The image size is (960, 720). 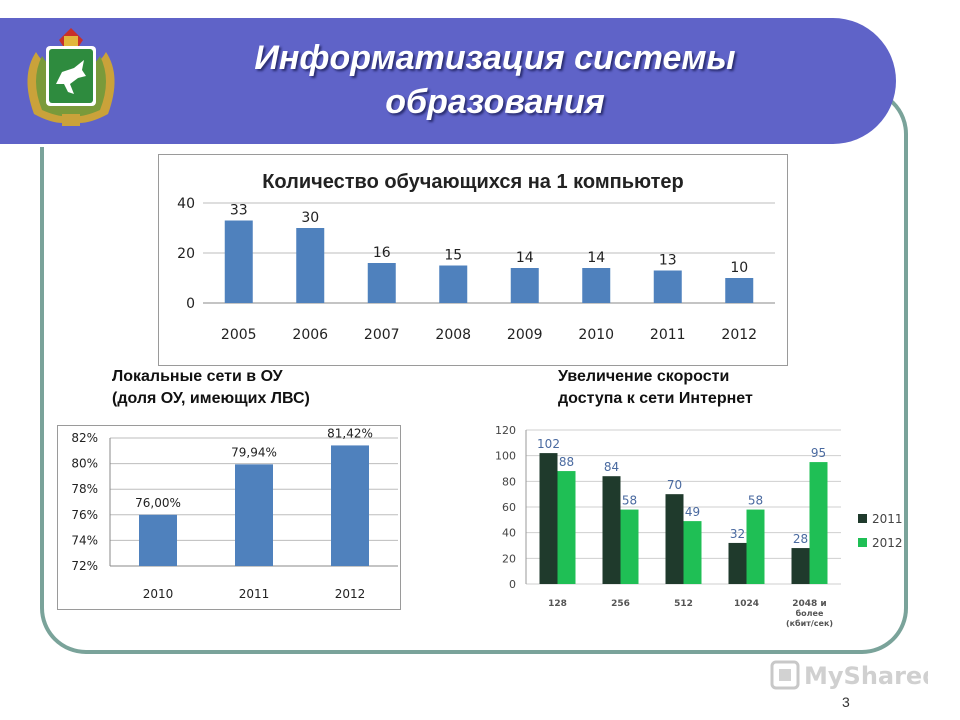 I want to click on chart3-ytick-label: 40, so click(x=509, y=533).